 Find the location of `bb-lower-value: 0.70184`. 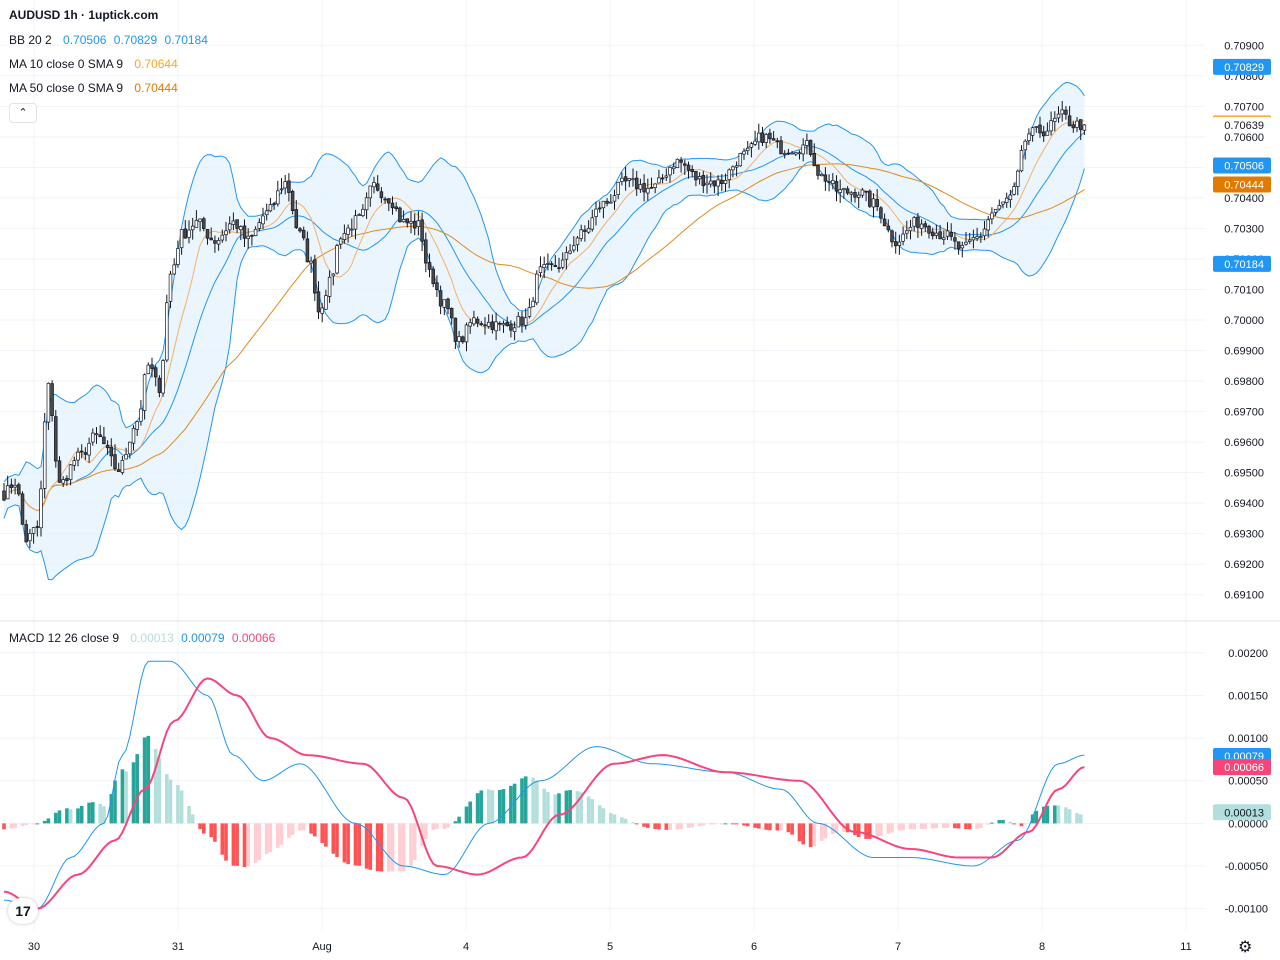

bb-lower-value: 0.70184 is located at coordinates (186, 40).